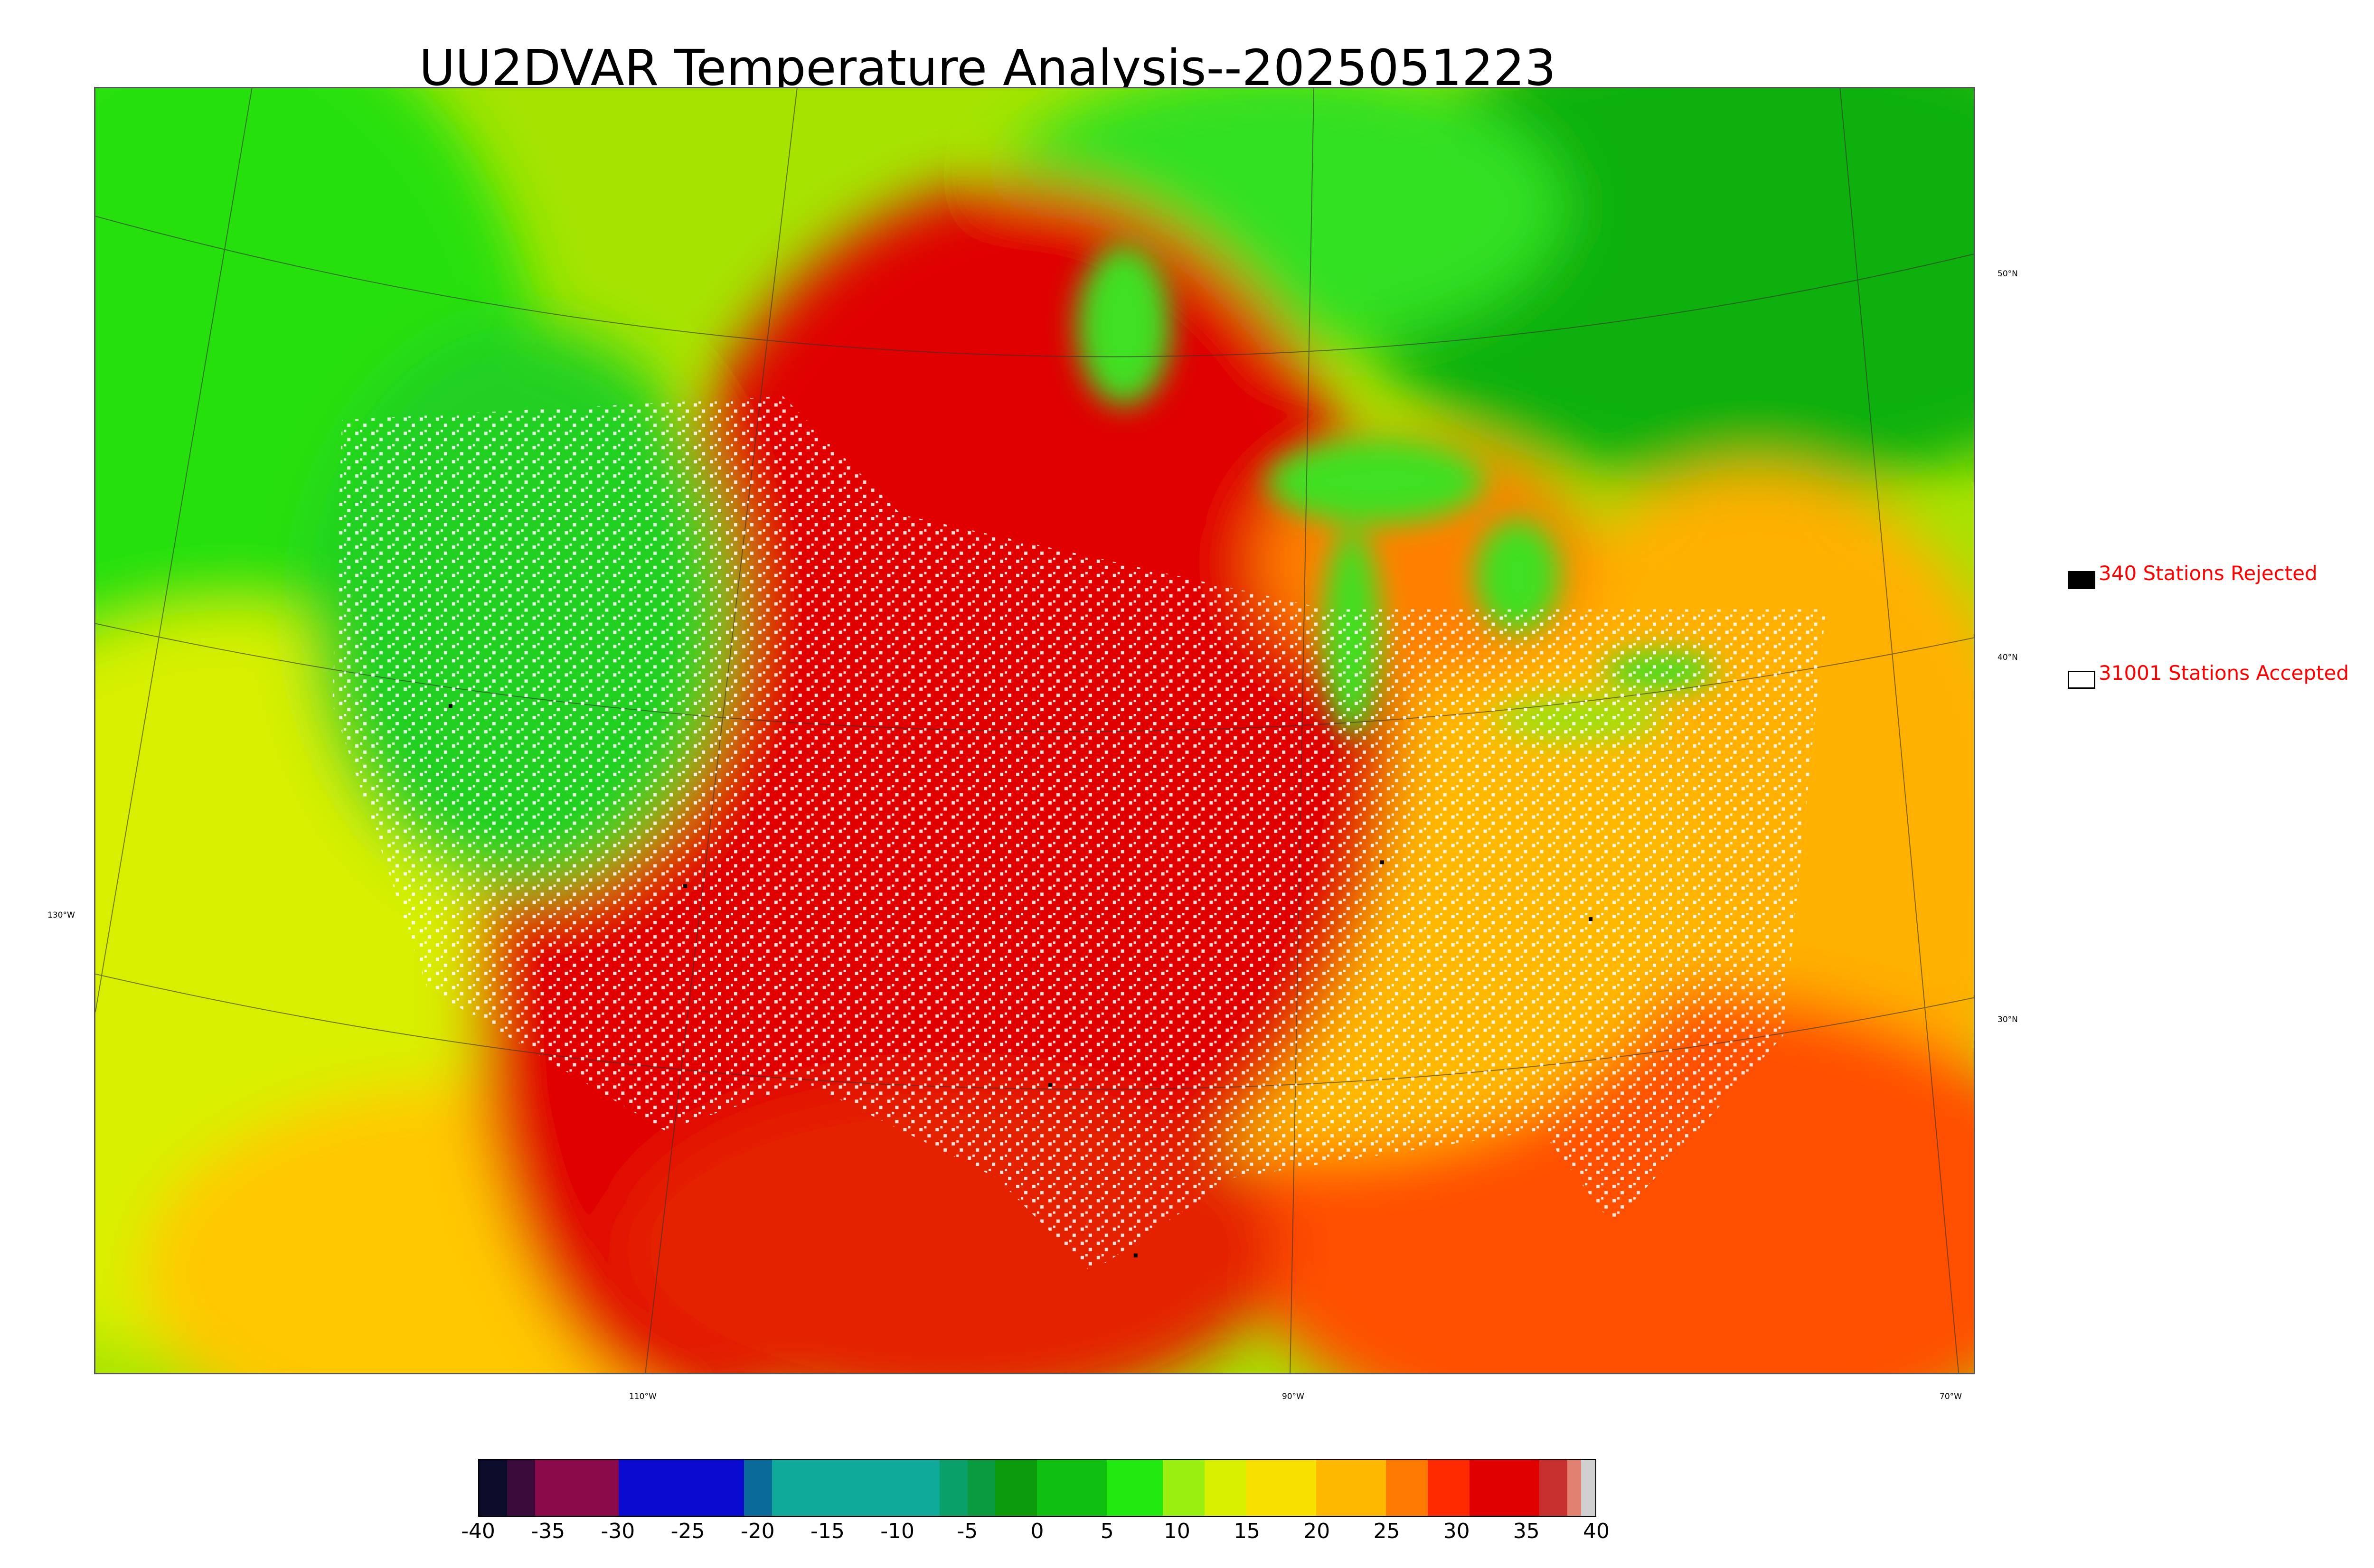  What do you see at coordinates (643, 1397) in the screenshot?
I see `lon-label-110w: 110°W` at bounding box center [643, 1397].